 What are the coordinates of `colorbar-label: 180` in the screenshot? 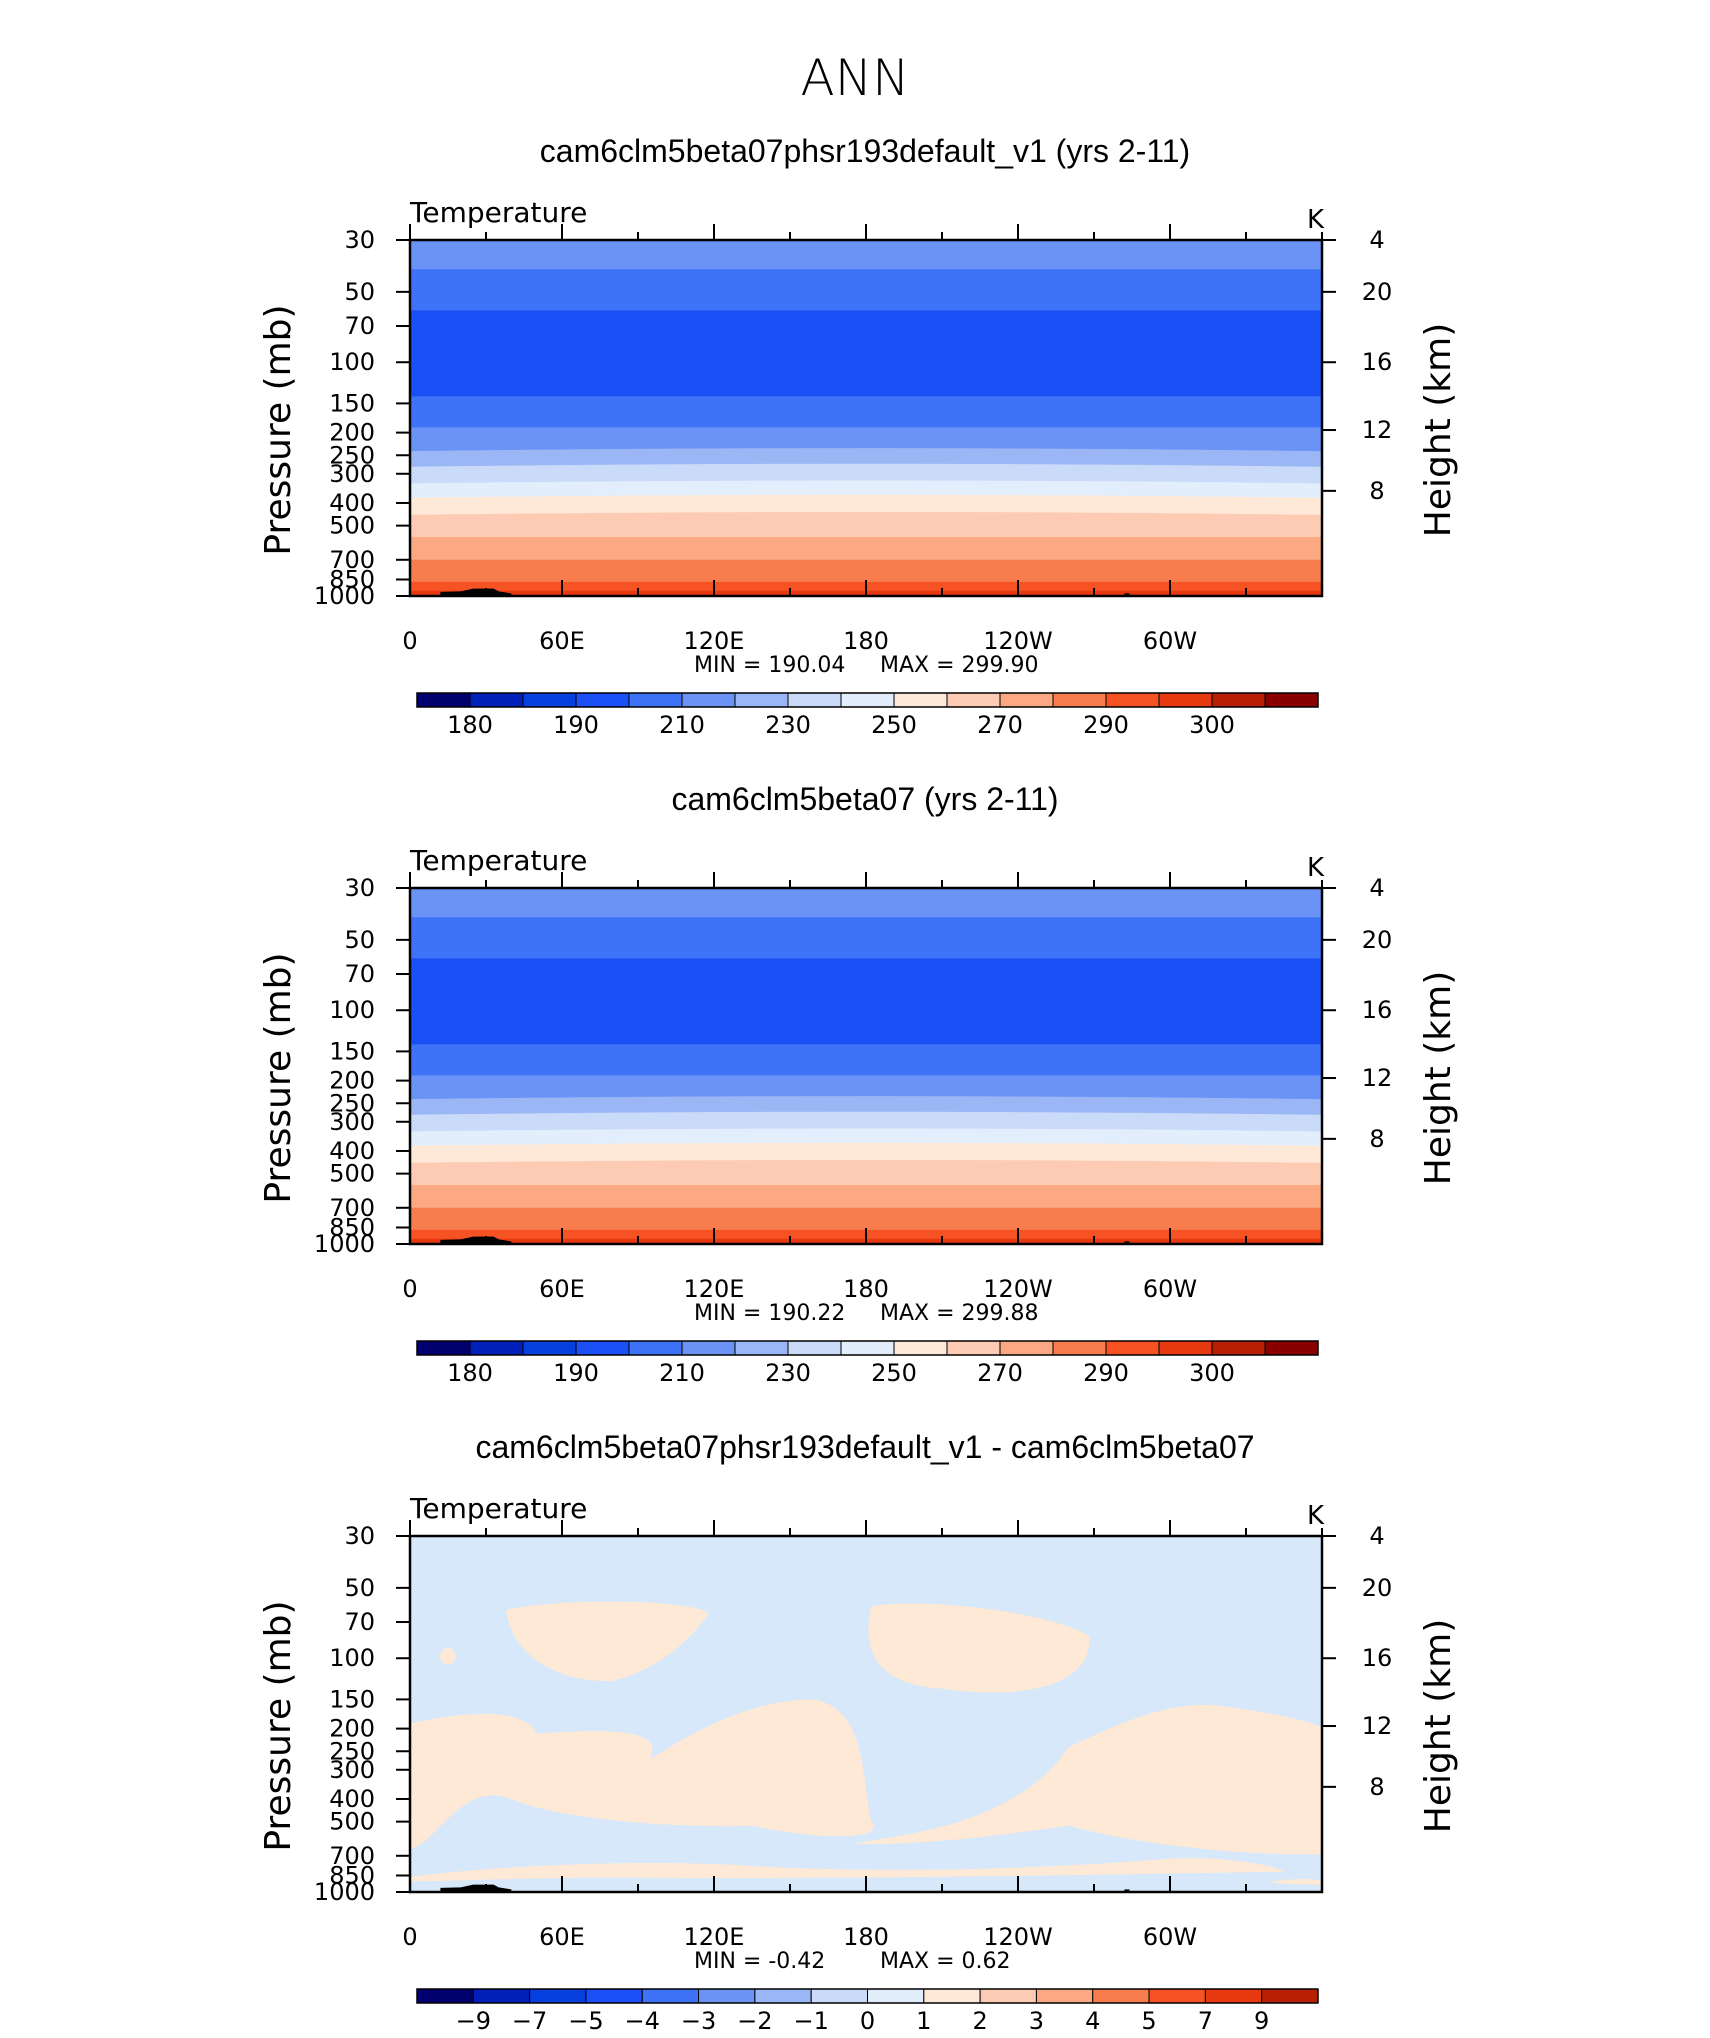 It's located at (470, 725).